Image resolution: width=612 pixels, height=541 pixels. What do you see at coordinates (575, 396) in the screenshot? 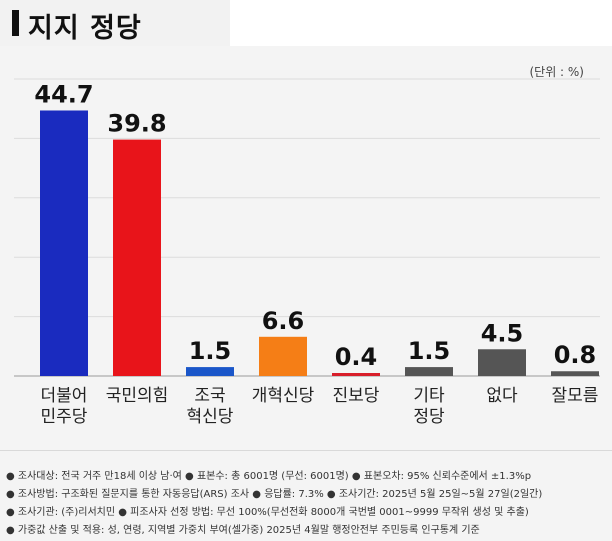
I see `category-label: 잘모름` at bounding box center [575, 396].